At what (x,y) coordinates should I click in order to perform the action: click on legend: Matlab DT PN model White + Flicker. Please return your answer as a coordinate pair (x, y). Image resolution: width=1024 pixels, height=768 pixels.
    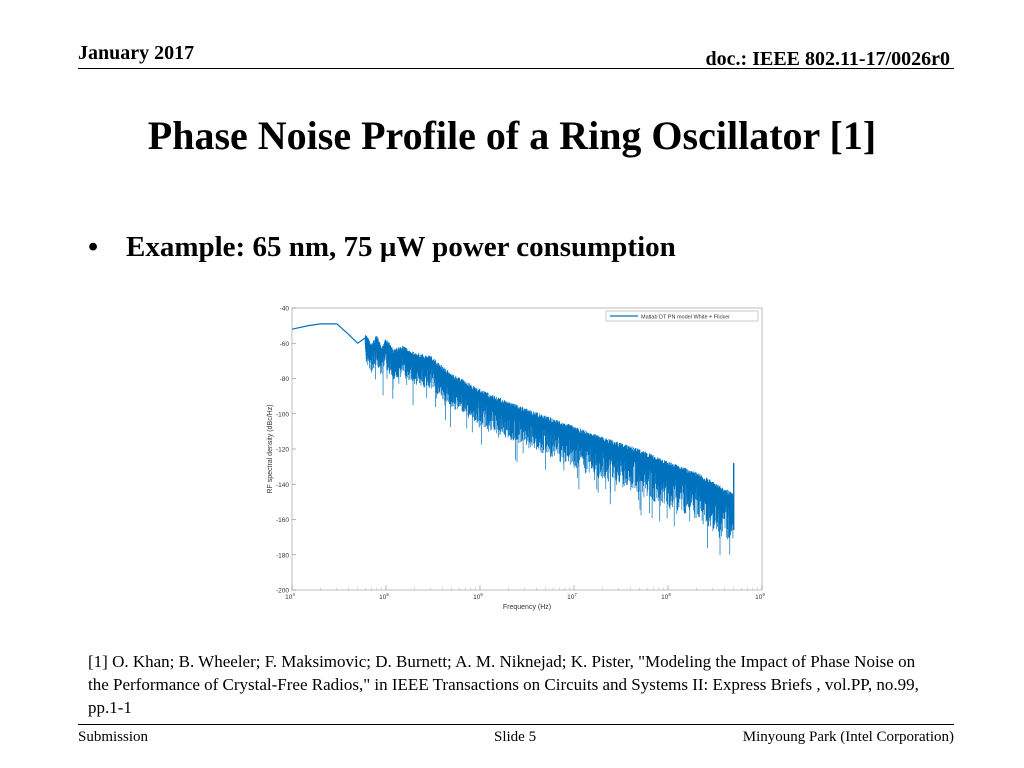
    Looking at the image, I should click on (682, 316).